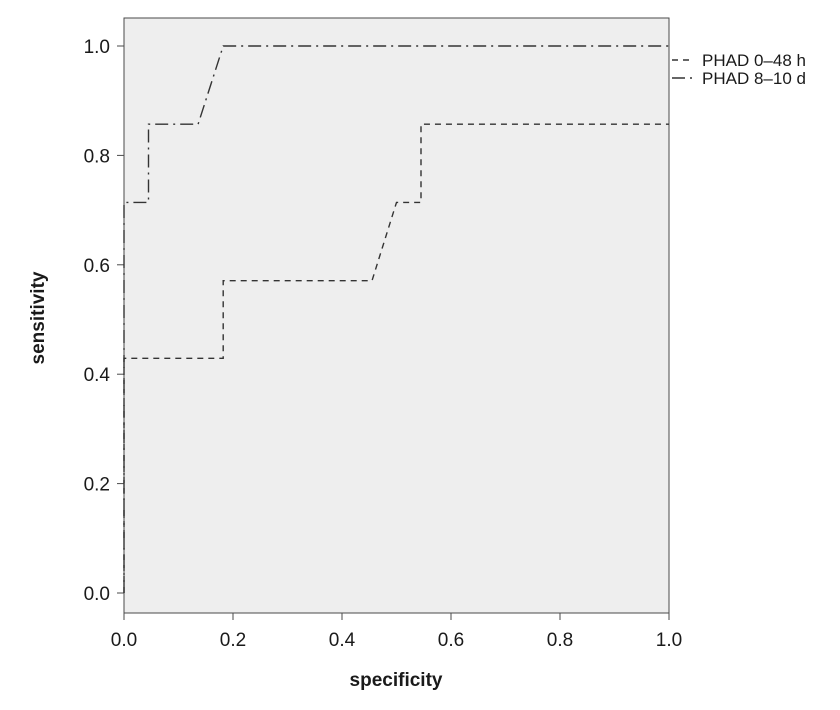 This screenshot has width=840, height=710. Describe the element at coordinates (97, 266) in the screenshot. I see `y-tick-label: 0.6` at that location.